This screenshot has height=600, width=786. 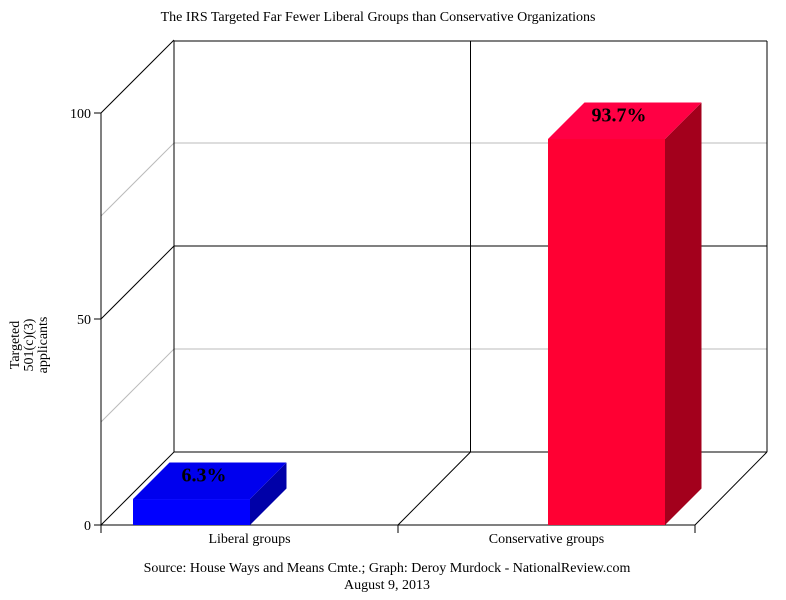 What do you see at coordinates (546, 539) in the screenshot?
I see `x-tick-label: Conservative groups` at bounding box center [546, 539].